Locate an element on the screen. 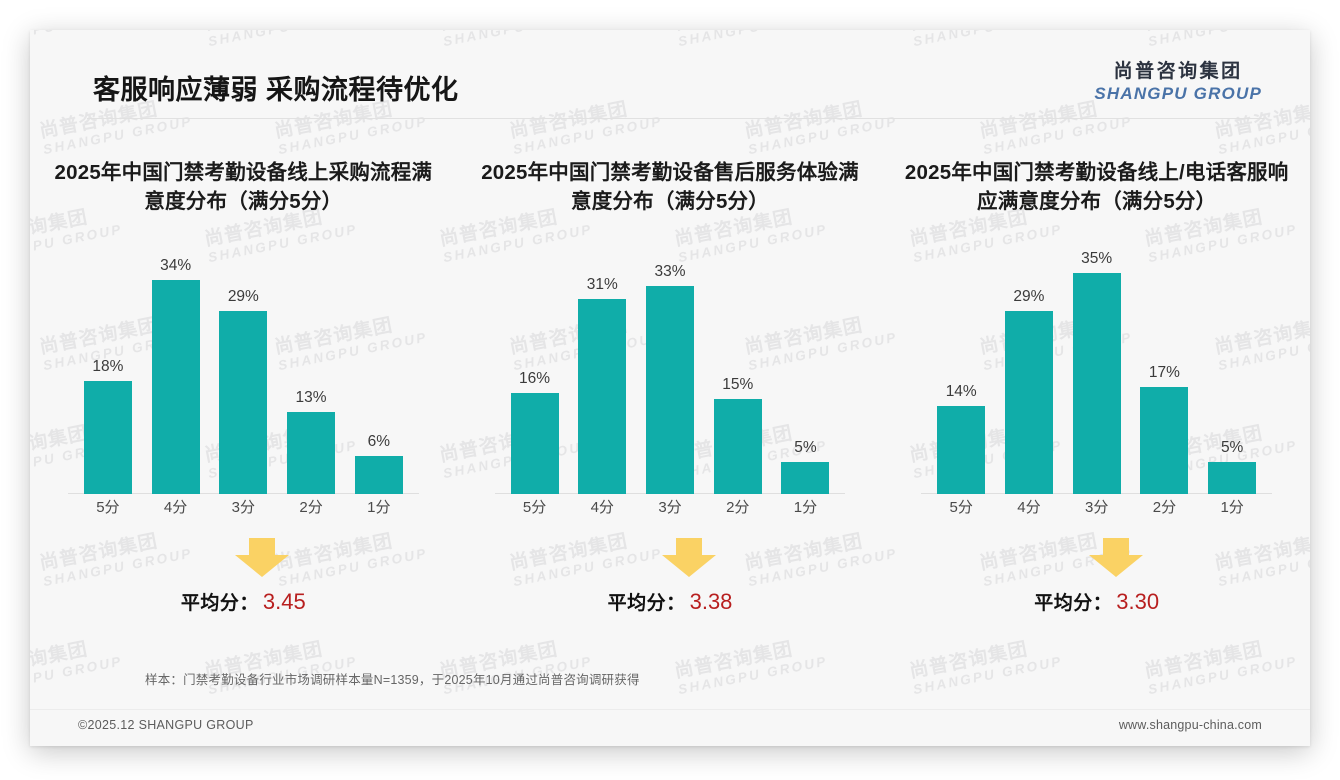  bar-group: 6% is located at coordinates (379, 368).